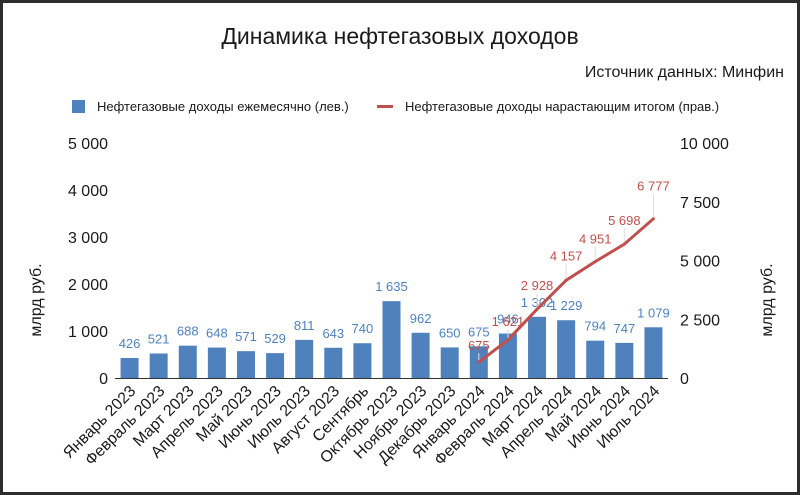  Describe the element at coordinates (130, 343) in the screenshot. I see `bar-label: 426` at that location.